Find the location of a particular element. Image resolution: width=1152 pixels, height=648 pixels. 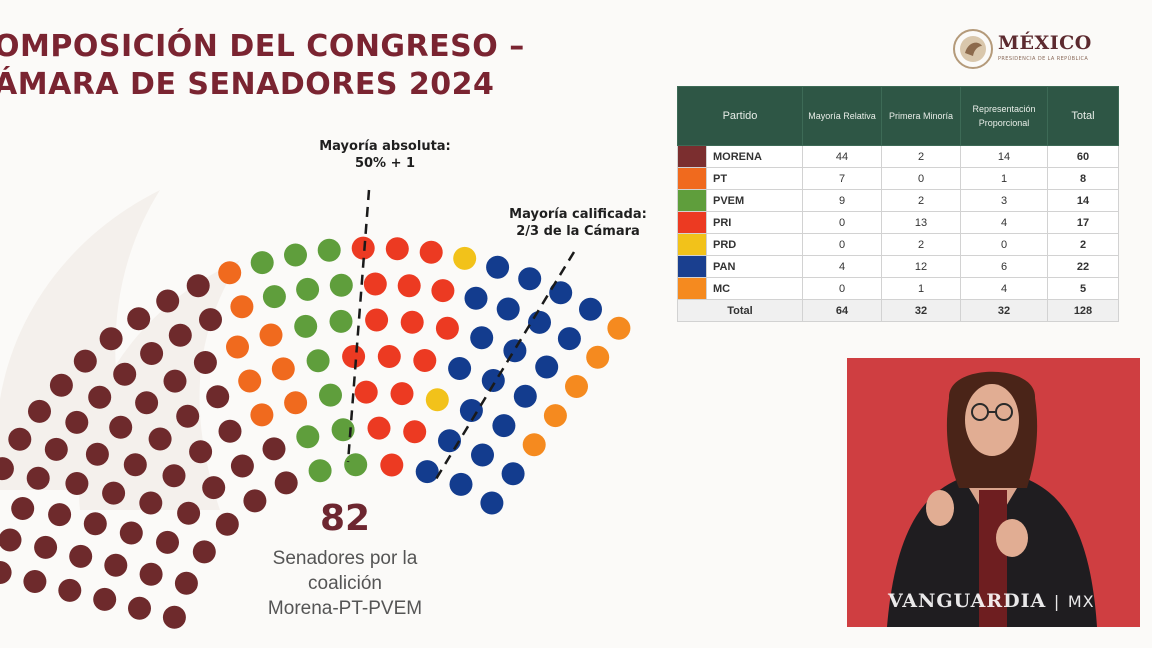

table-row: PAN 4 12 6 22 is located at coordinates (898, 266).